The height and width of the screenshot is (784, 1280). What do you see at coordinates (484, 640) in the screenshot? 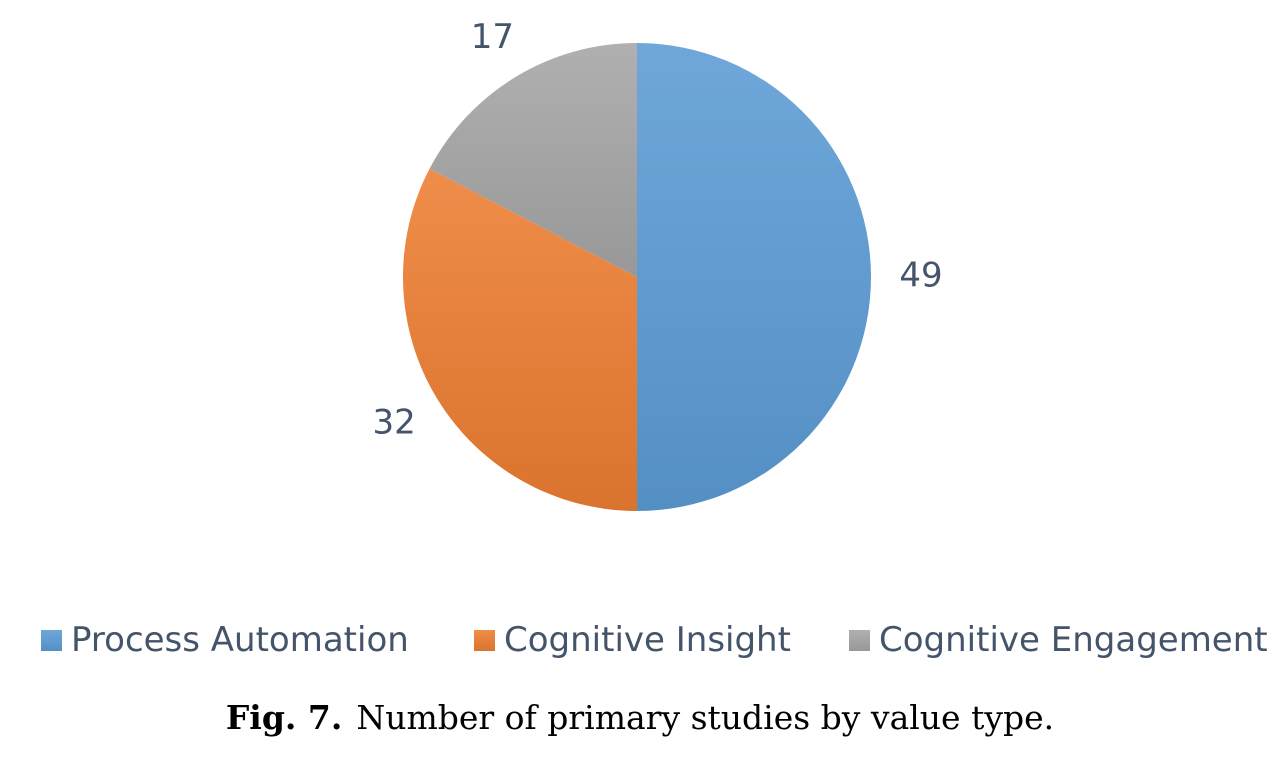
I see `legend-swatch-cognitive-insight` at bounding box center [484, 640].